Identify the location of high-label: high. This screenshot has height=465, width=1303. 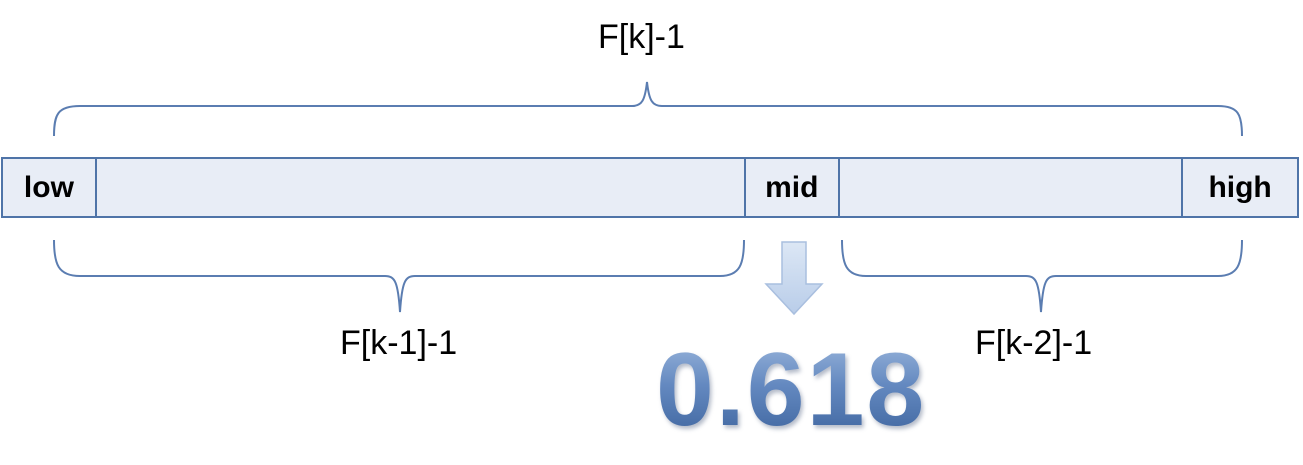
(1240, 187).